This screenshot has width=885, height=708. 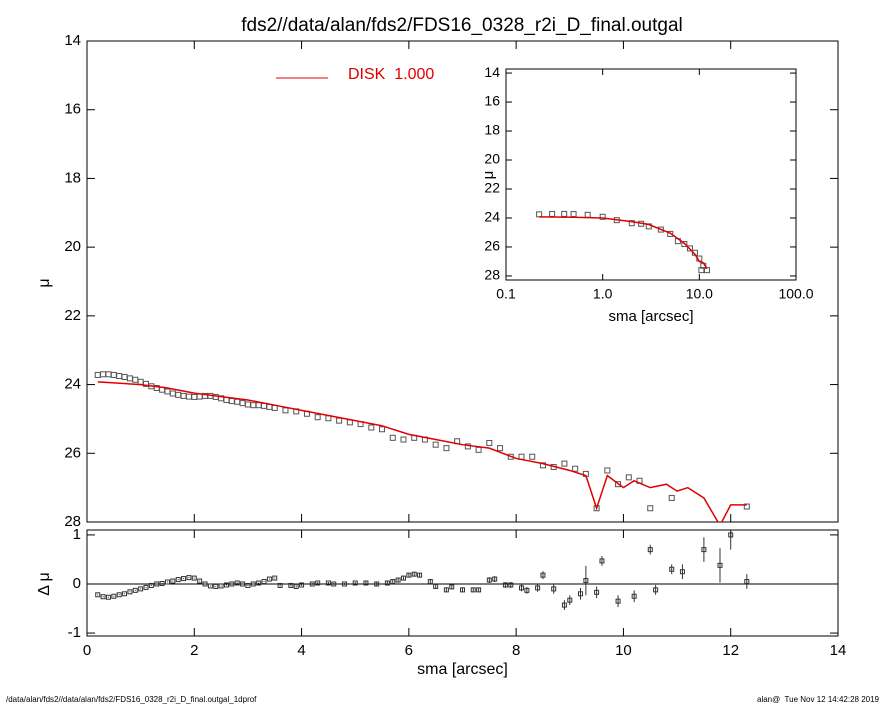 I want to click on y-tick-label: 24, so click(x=72, y=384).